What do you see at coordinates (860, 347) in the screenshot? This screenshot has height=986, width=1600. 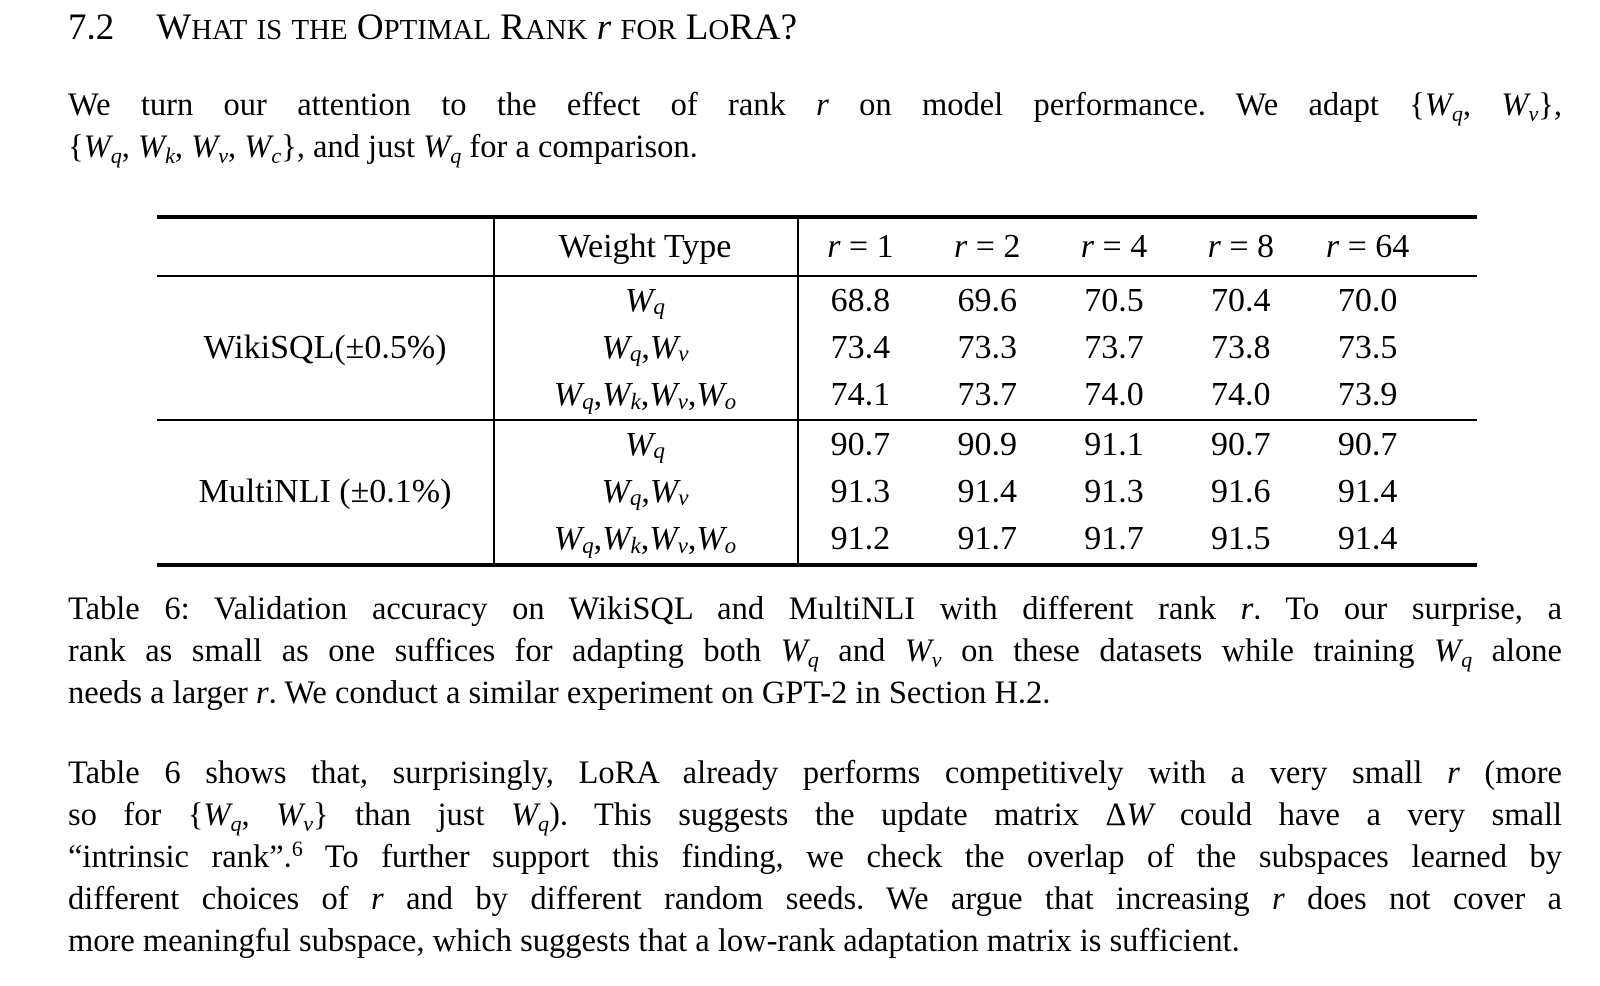 I see `accuracy-value: 73.4` at bounding box center [860, 347].